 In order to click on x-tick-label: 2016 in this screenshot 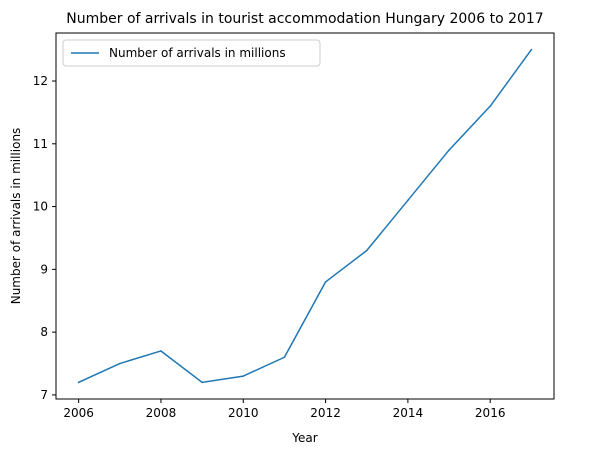, I will do `click(490, 413)`.